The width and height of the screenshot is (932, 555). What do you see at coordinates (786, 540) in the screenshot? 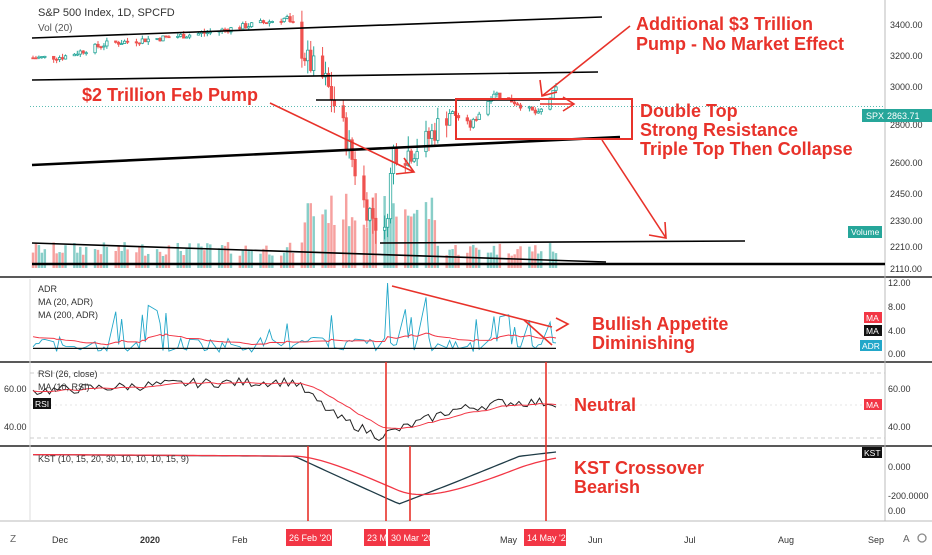
I see `time-tick-label: Aug` at bounding box center [786, 540].